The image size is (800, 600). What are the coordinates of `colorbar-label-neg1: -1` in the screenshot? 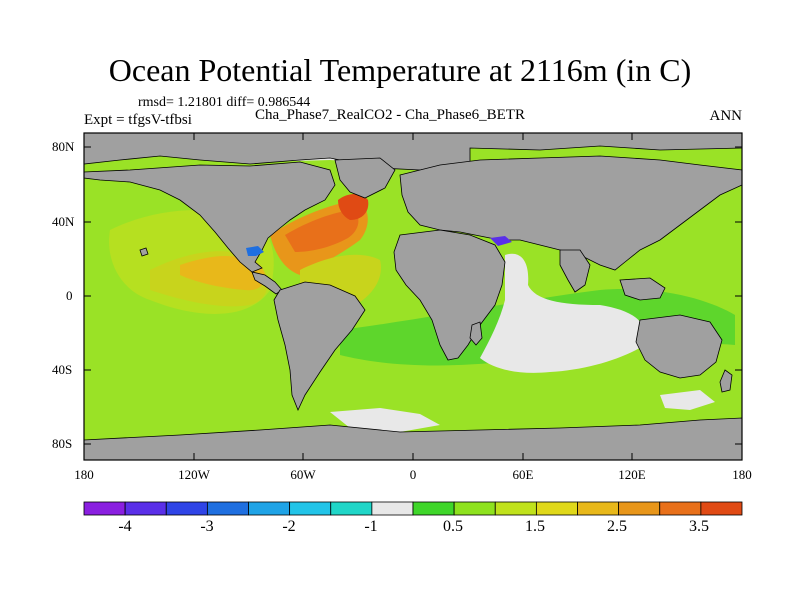 It's located at (371, 526).